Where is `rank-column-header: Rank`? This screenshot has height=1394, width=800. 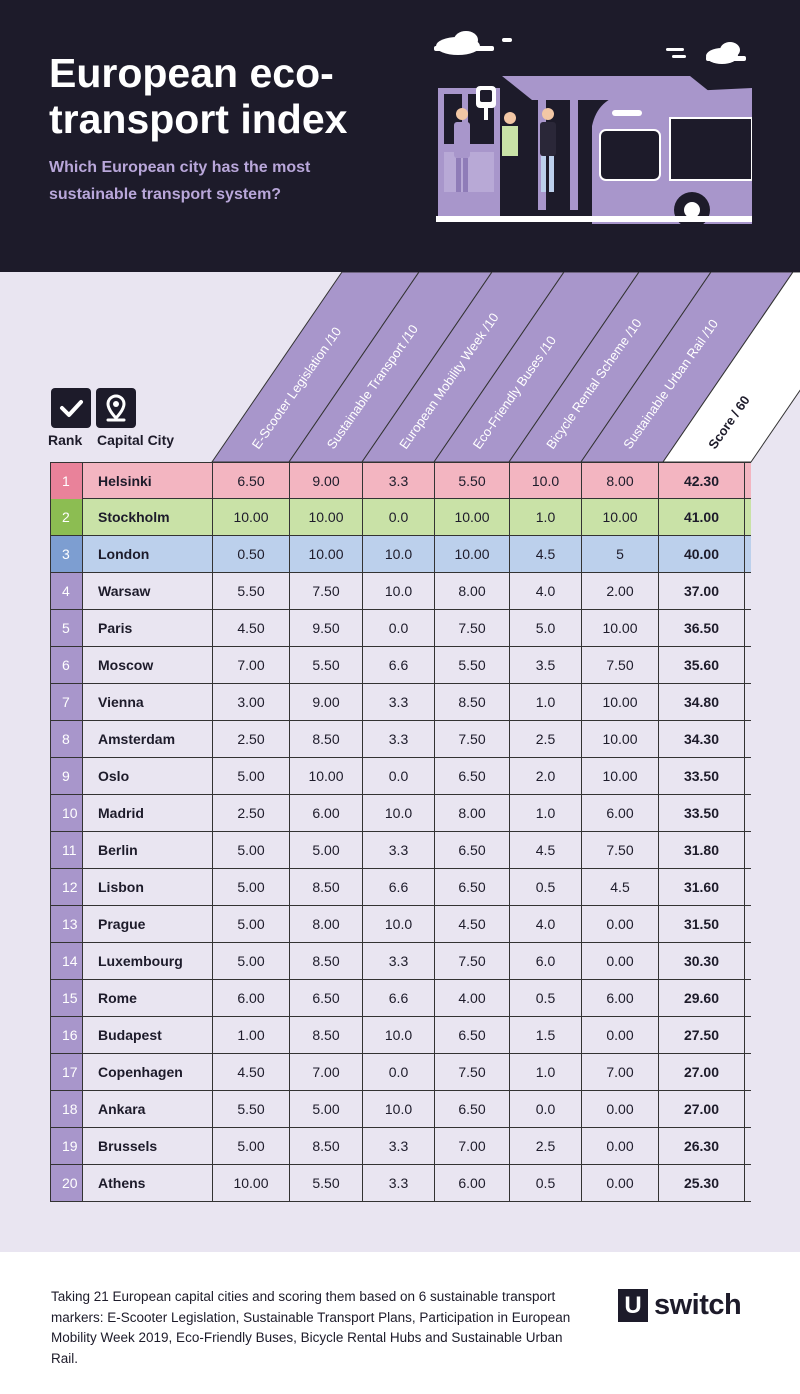 rank-column-header: Rank is located at coordinates (65, 440).